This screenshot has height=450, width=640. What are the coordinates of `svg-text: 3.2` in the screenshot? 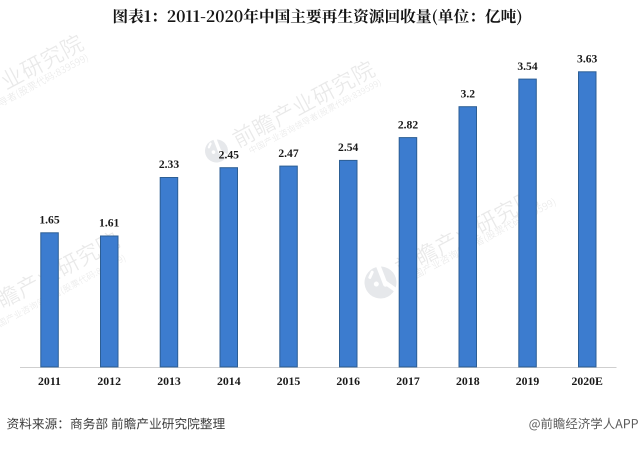 It's located at (468, 93).